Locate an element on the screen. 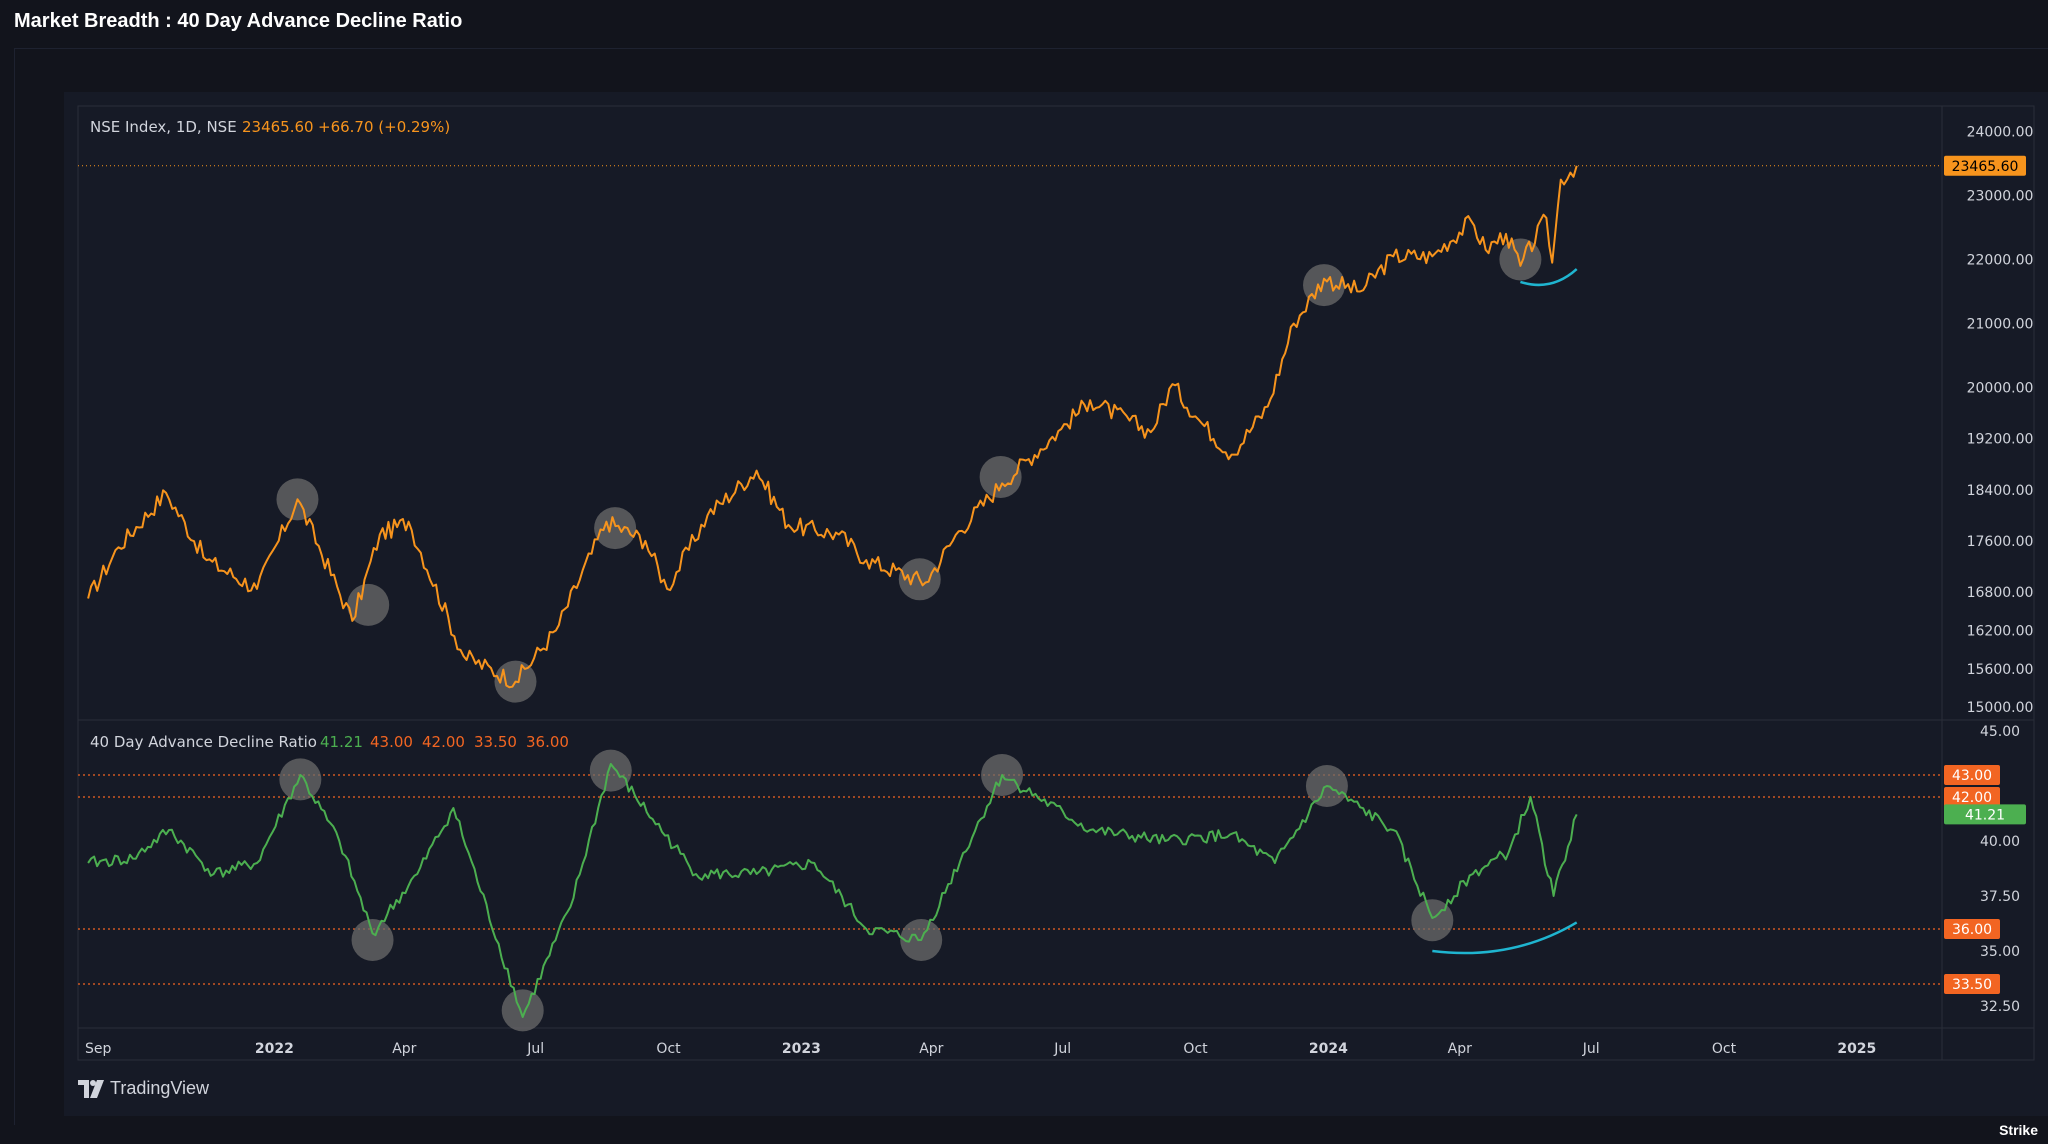 This screenshot has height=1144, width=2048. ratio-legend-title: 40 Day Advance Decline Ratio is located at coordinates (203, 742).